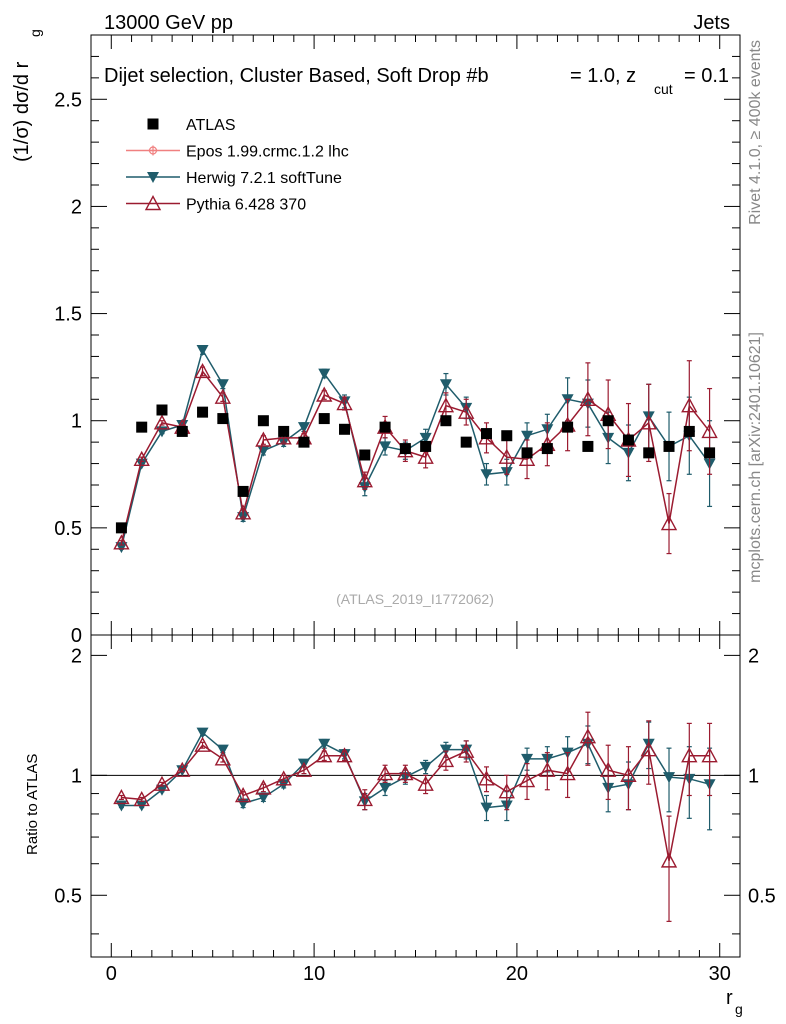 The image size is (786, 1024). Describe the element at coordinates (68, 896) in the screenshot. I see `ratio-y-tick-label: 0.5` at that location.